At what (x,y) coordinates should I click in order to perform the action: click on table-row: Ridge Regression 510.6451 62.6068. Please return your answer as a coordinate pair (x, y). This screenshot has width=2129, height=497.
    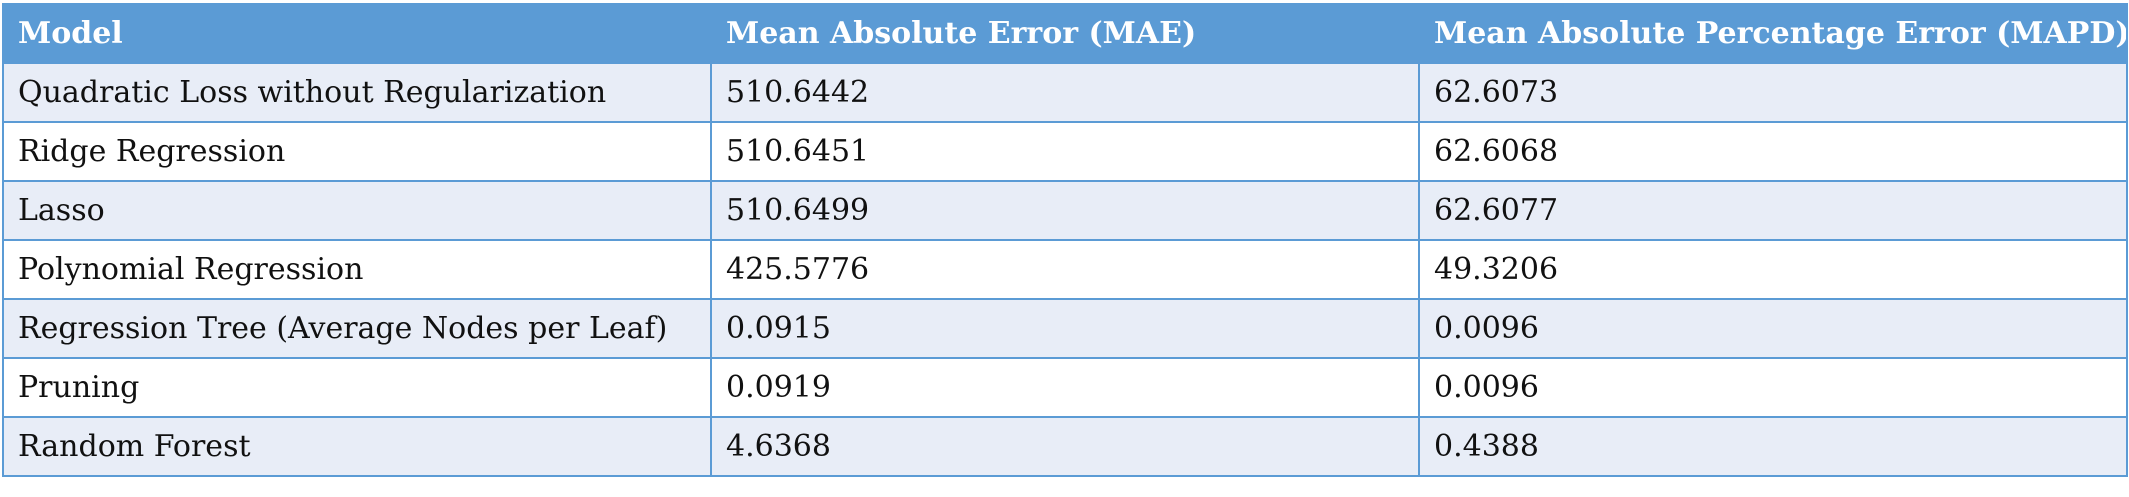
    Looking at the image, I should click on (1065, 151).